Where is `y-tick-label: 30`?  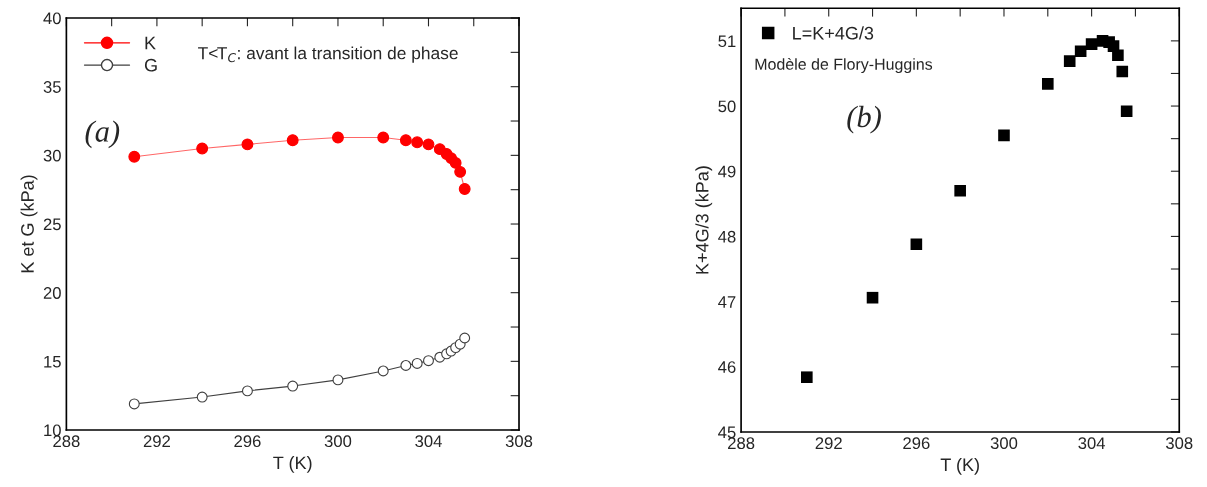 y-tick-label: 30 is located at coordinates (52, 155).